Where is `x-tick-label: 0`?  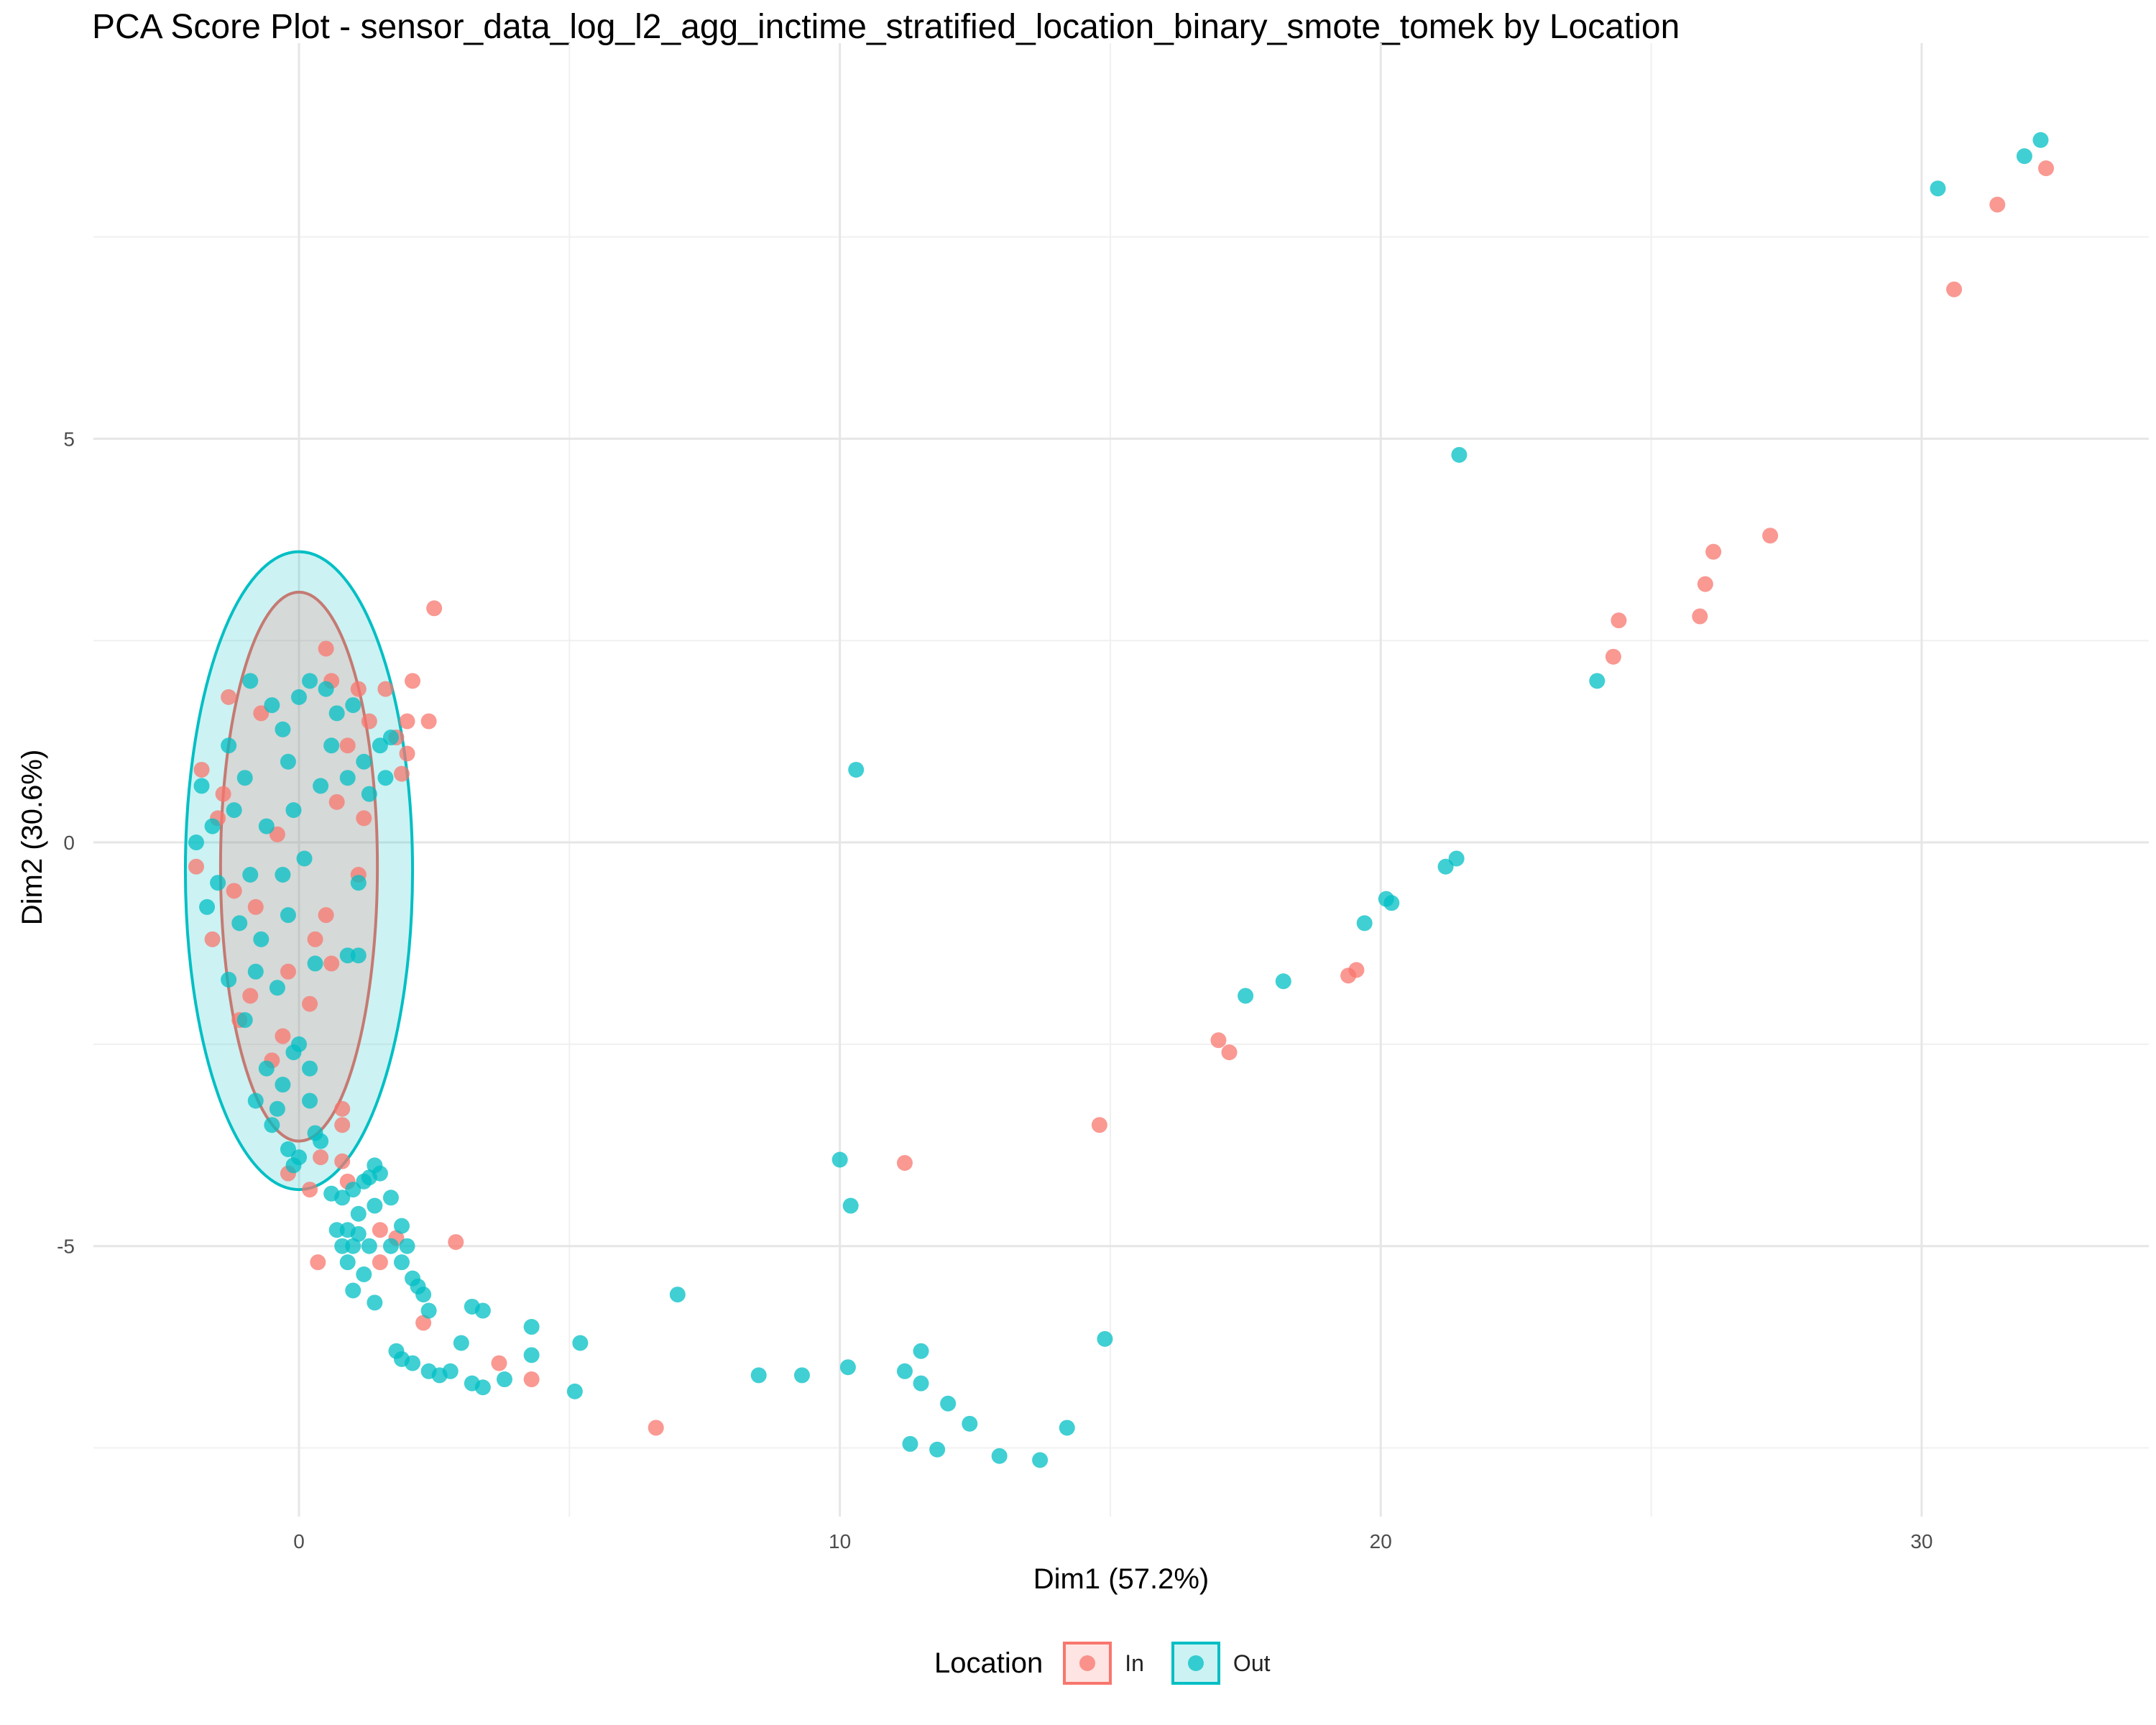 x-tick-label: 0 is located at coordinates (299, 1541).